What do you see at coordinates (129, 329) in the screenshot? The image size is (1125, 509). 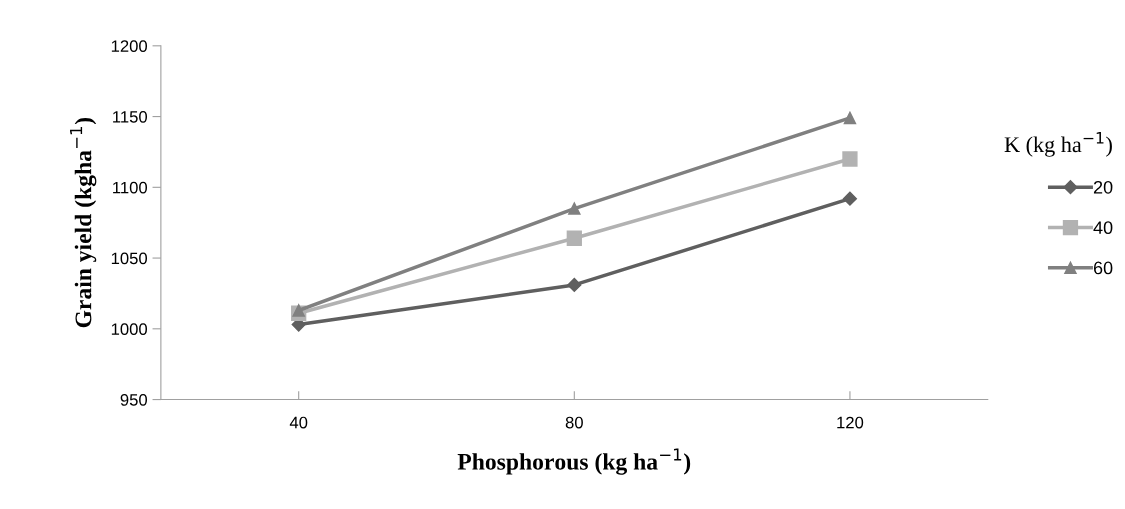 I see `y-tick-label: 1000` at bounding box center [129, 329].